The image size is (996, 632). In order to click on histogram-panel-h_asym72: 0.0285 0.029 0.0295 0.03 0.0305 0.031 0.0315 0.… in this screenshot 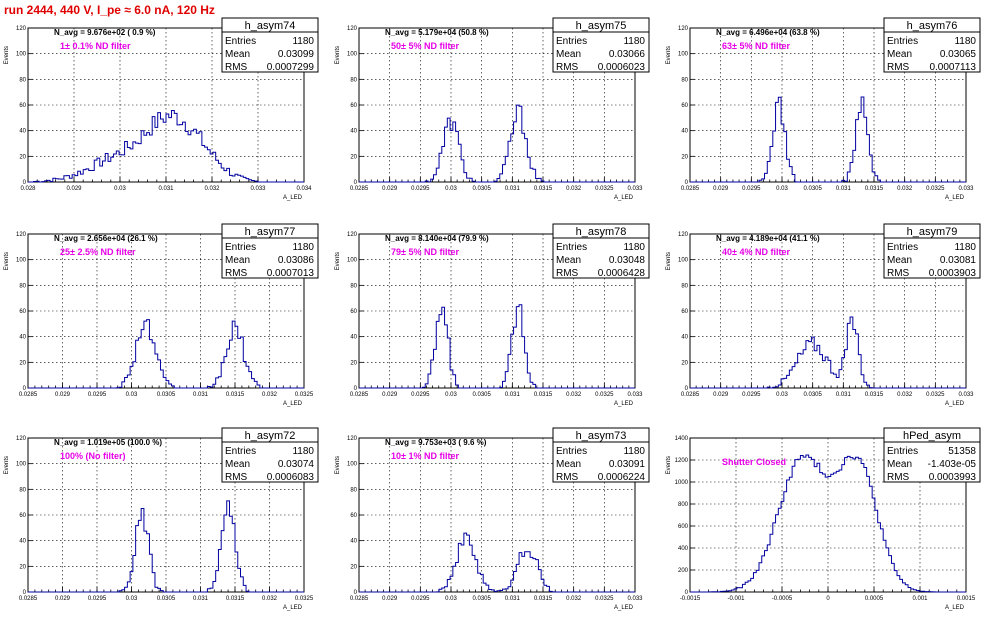, I will do `click(159, 529)`.